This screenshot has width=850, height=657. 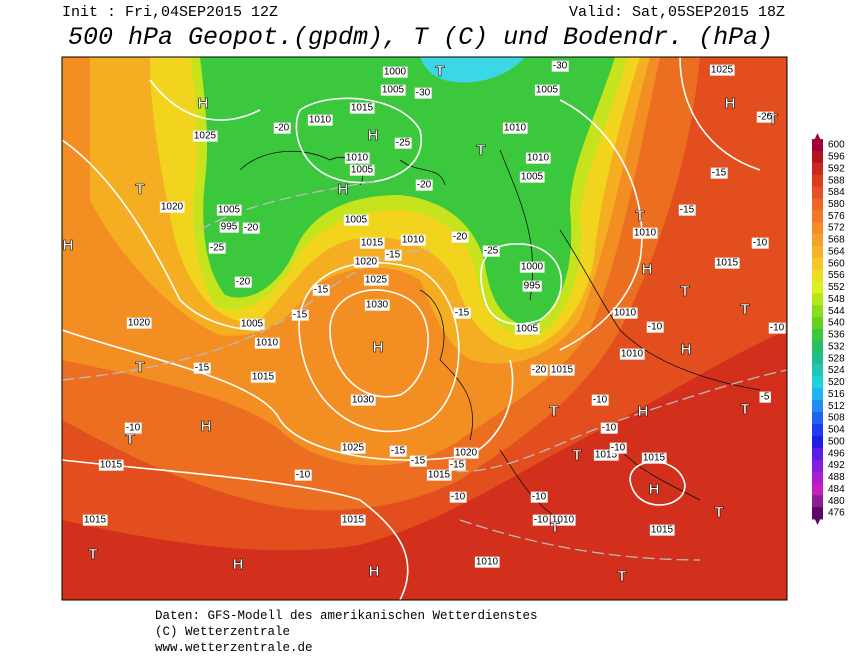 I want to click on temperature-label: -5, so click(x=765, y=397).